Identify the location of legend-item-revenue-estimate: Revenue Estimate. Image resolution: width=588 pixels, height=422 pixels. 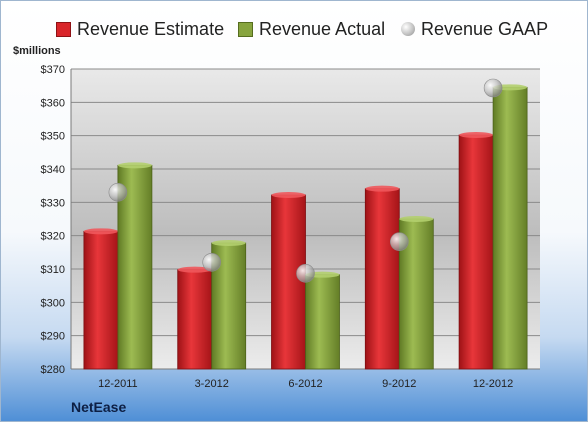
(140, 29).